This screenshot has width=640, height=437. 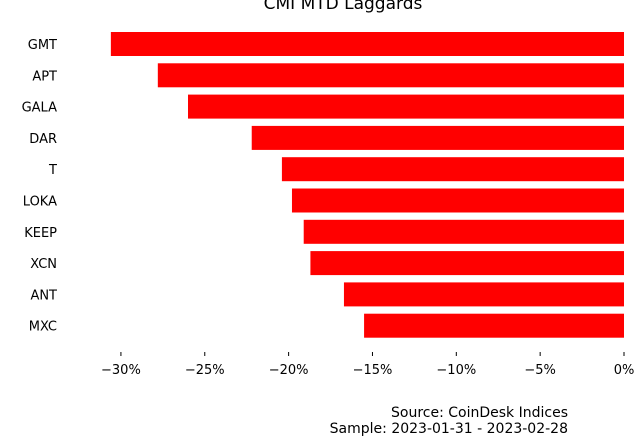 What do you see at coordinates (40, 202) in the screenshot?
I see `category-label: LOKA` at bounding box center [40, 202].